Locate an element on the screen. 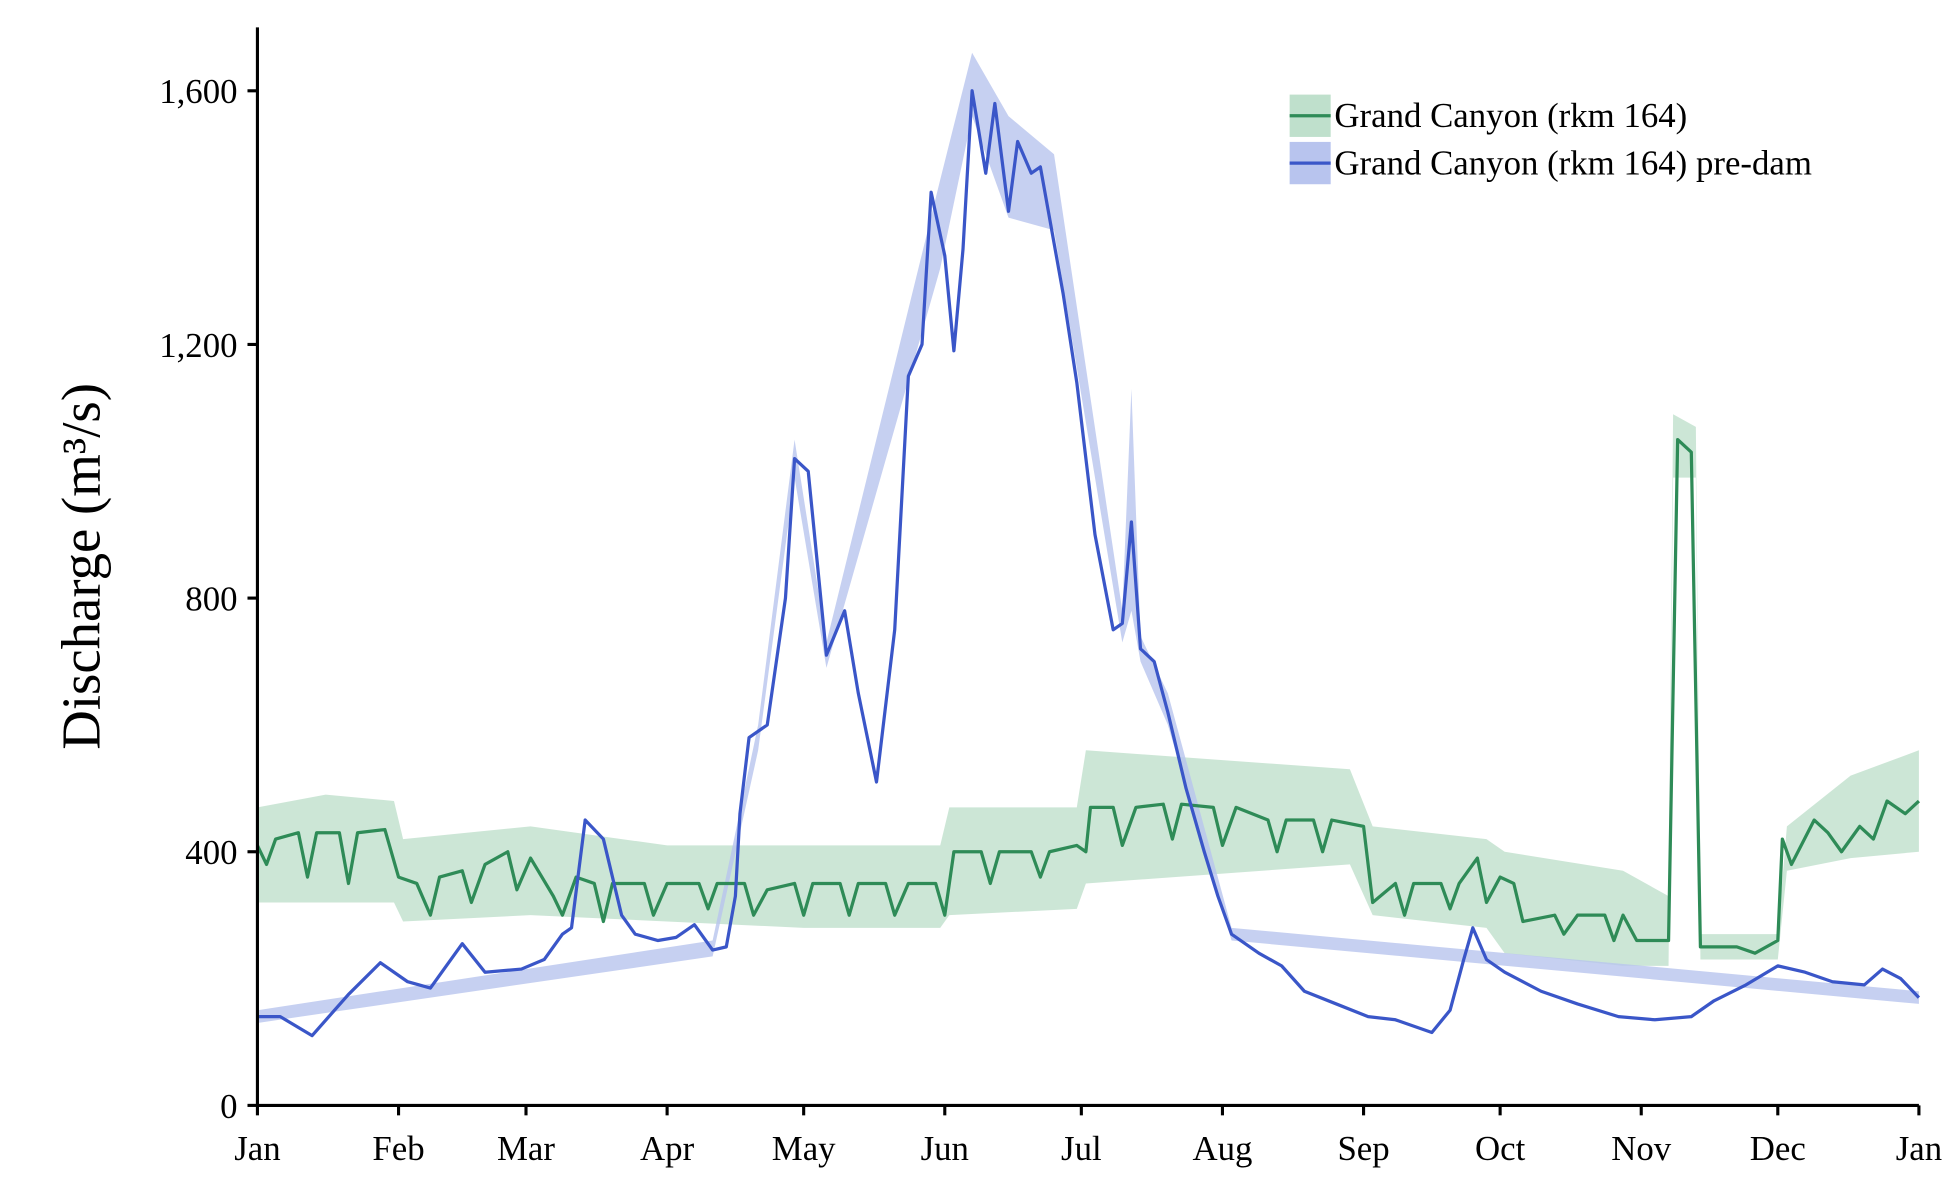 The height and width of the screenshot is (1200, 1950). y-tick-label: 800 is located at coordinates (211, 599).